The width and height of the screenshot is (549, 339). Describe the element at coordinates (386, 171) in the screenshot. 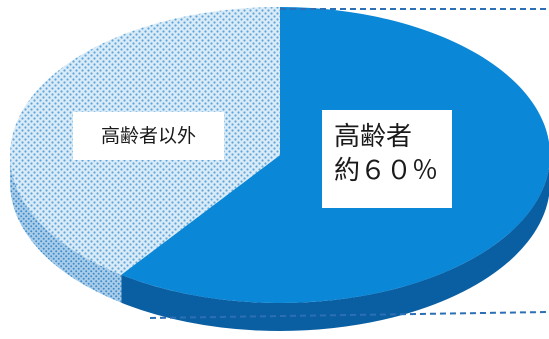

I see `slice-label-elderly-value: 約６０％` at that location.